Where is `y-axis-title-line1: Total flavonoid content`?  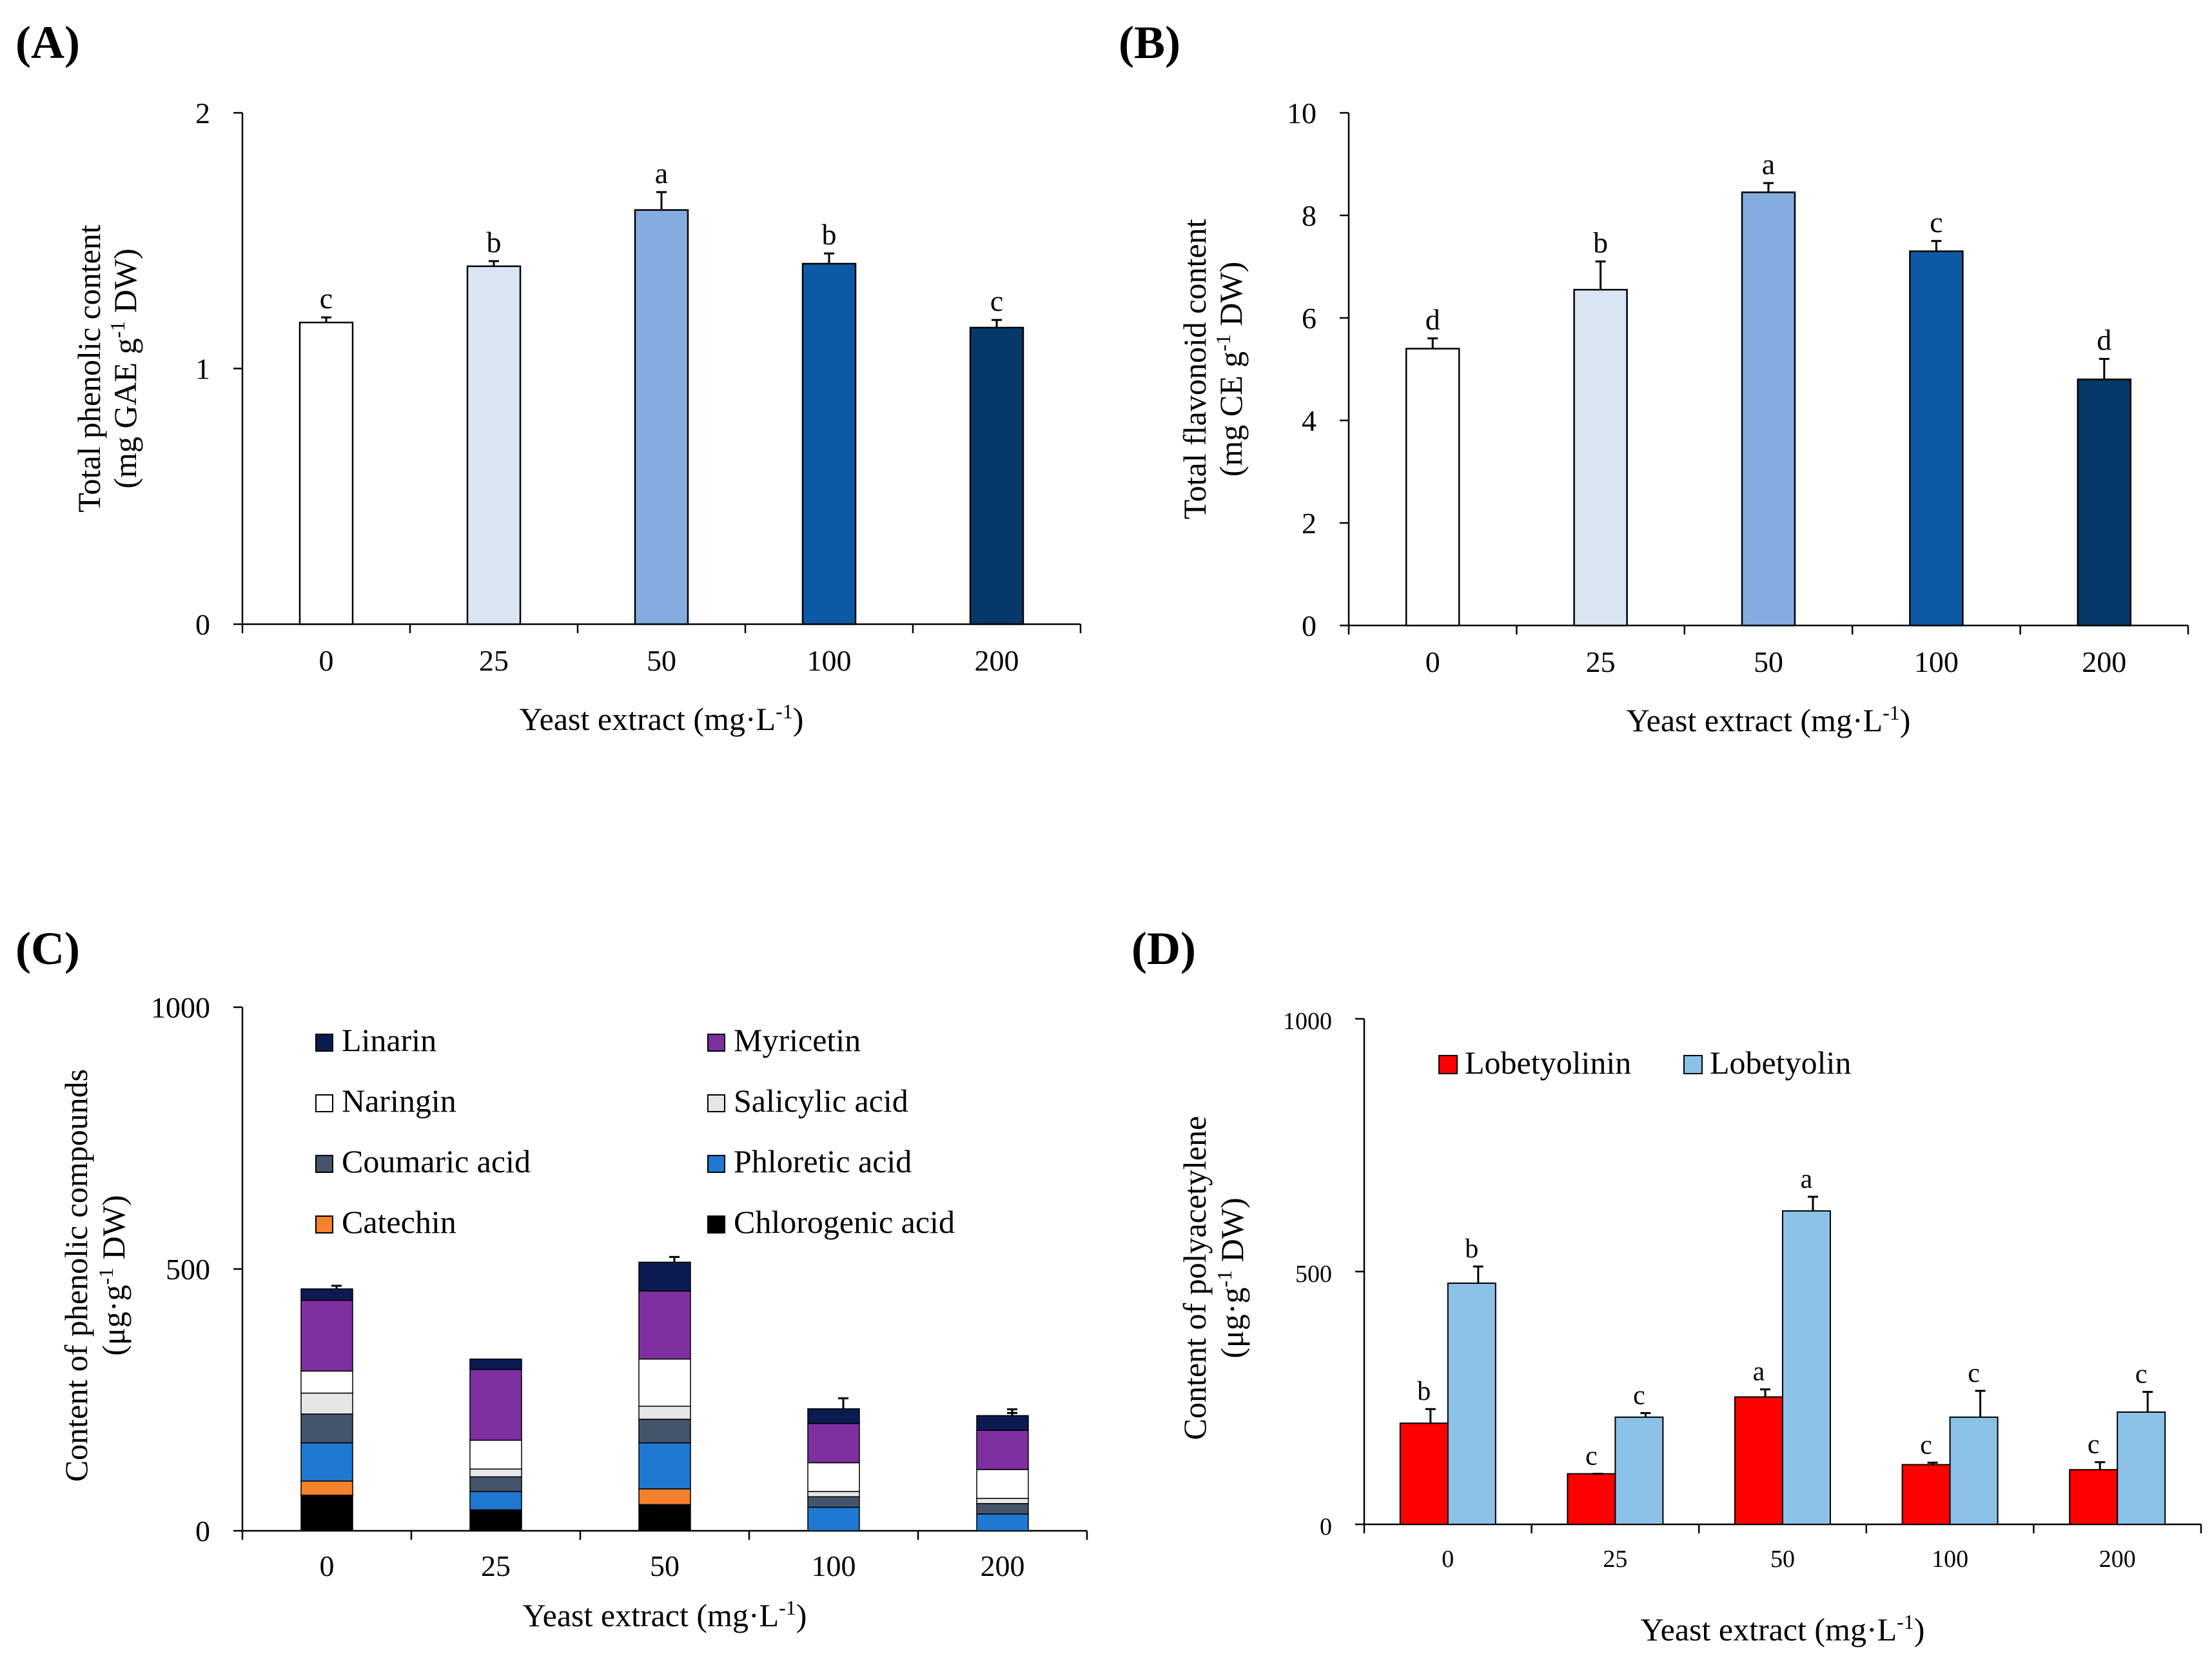
y-axis-title-line1: Total flavonoid content is located at coordinates (1195, 369).